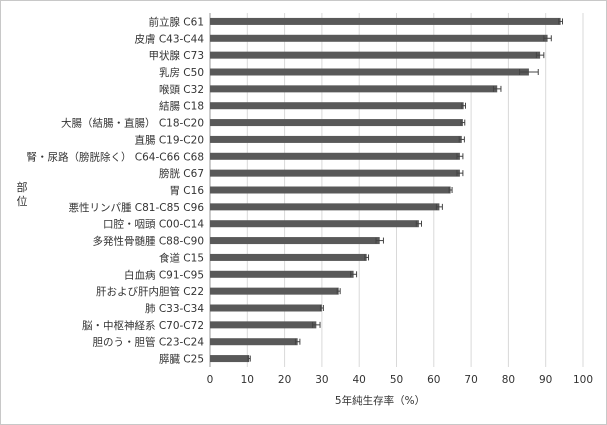 The width and height of the screenshot is (607, 425). What do you see at coordinates (380, 400) in the screenshot?
I see `x-axis-title: 5年純生存率（%）` at bounding box center [380, 400].